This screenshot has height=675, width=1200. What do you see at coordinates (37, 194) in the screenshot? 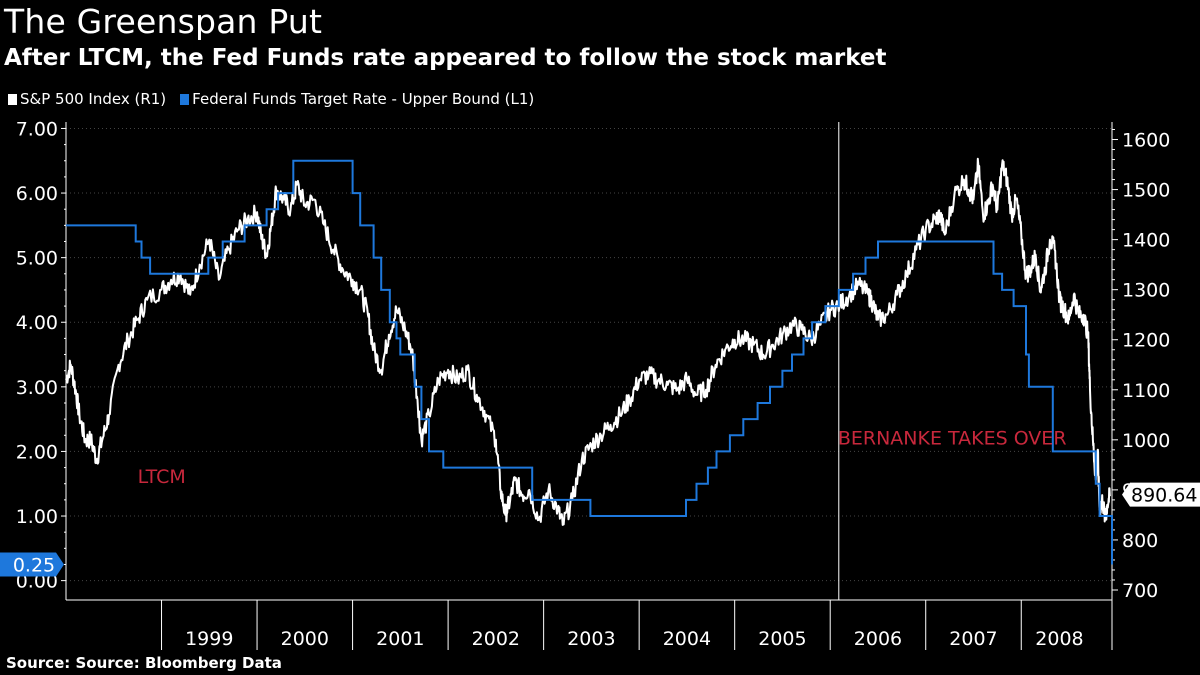
I see `left-tick-label: 6.00` at bounding box center [37, 194].